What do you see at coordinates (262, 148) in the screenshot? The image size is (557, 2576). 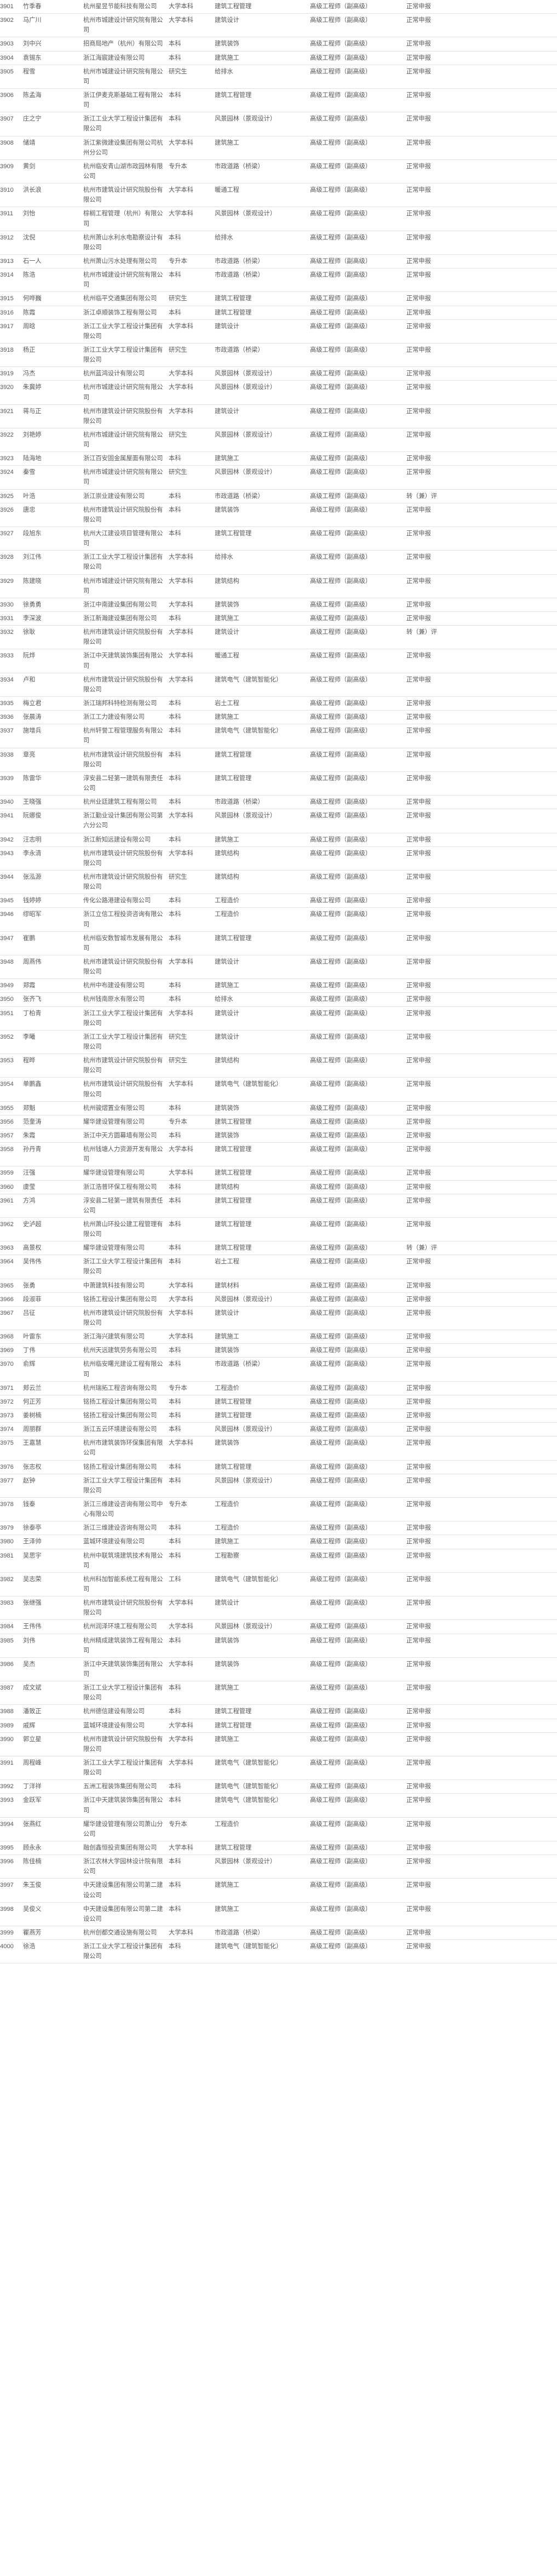 I see `cell-major: 建筑施工` at bounding box center [262, 148].